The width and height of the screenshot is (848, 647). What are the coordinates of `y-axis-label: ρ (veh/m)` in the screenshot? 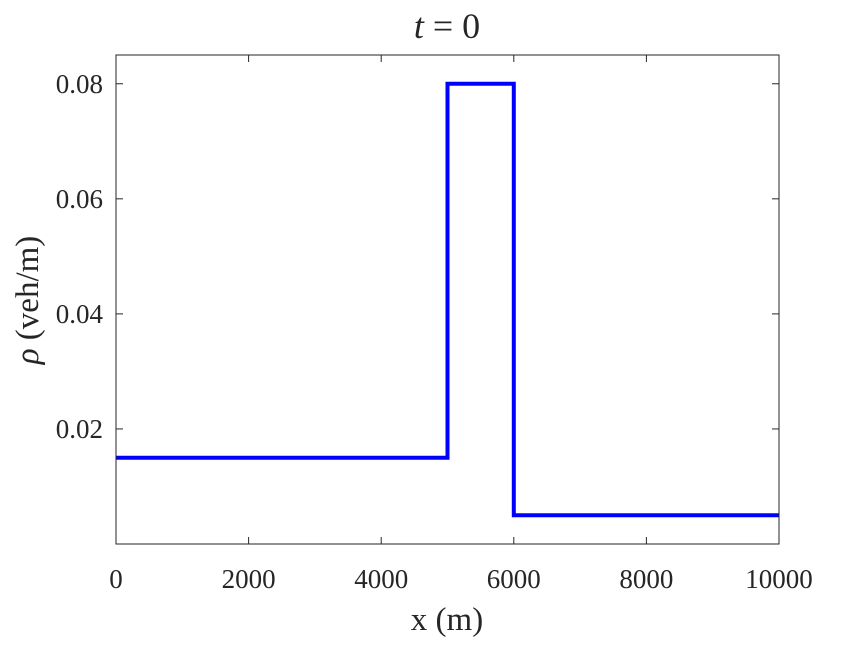 It's located at (28, 301).